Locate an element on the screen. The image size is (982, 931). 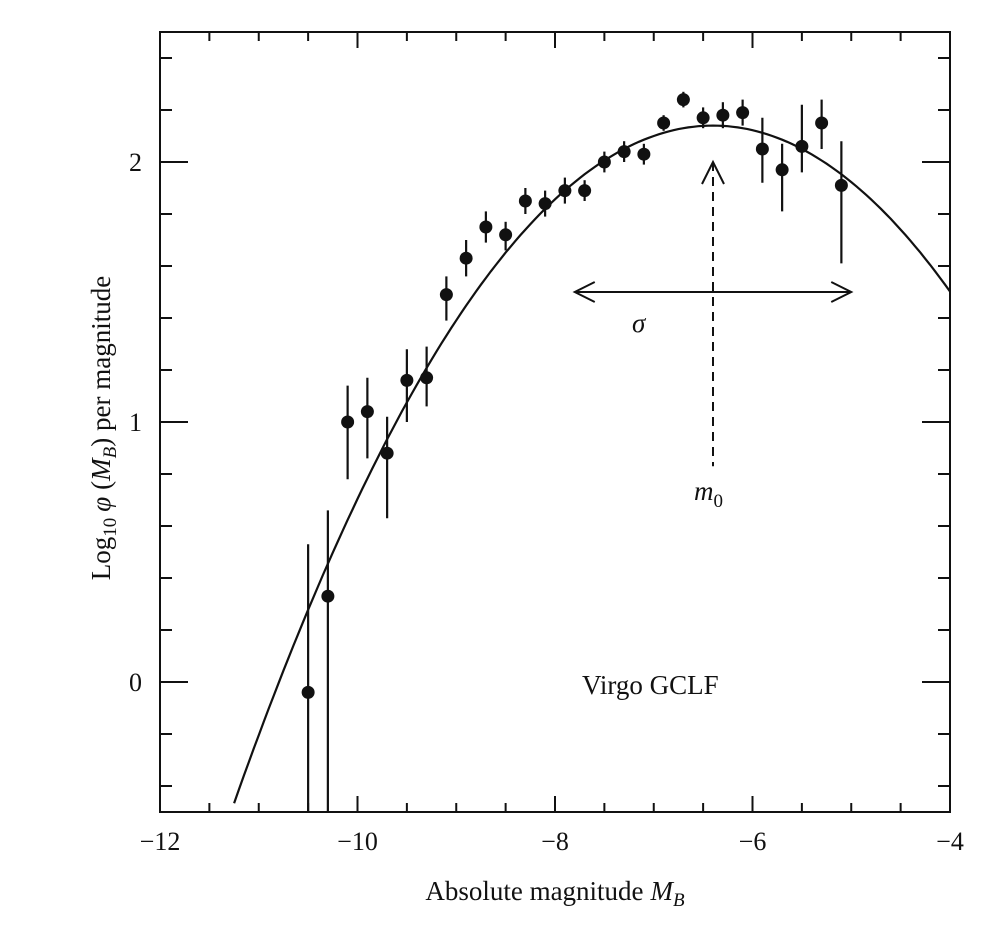
y-axis-title-log: Log is located at coordinates (101, 559).